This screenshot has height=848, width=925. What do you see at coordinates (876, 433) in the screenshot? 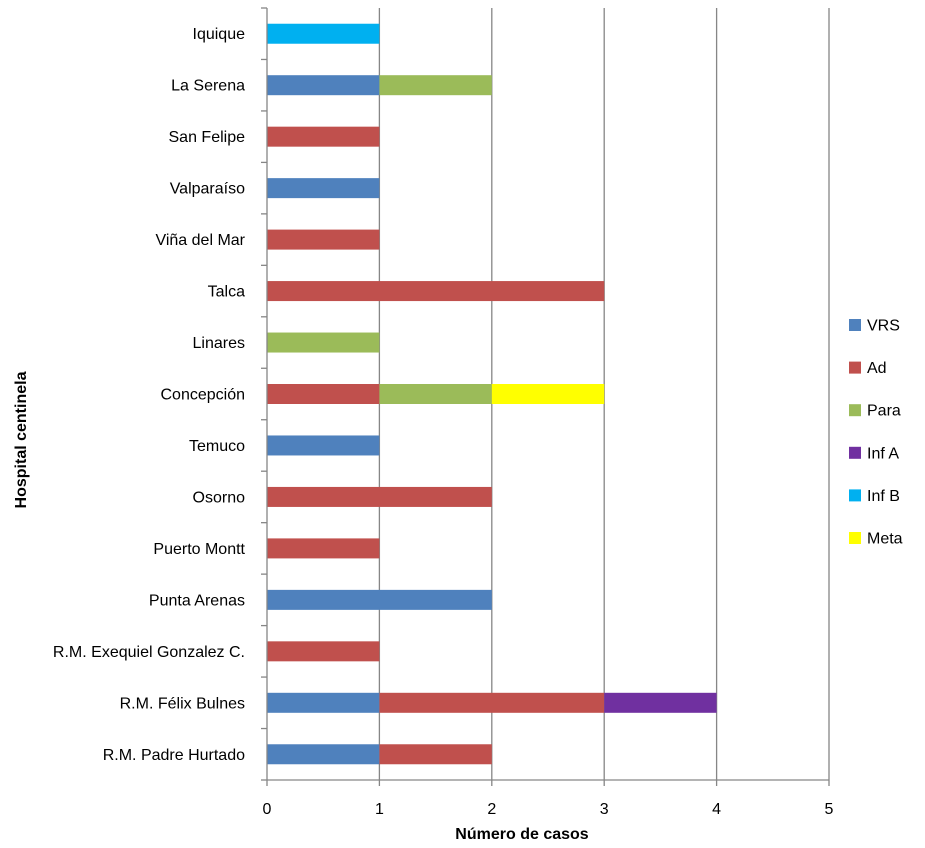
I see `legend: VRS Ad Para Inf A Inf B Meta` at bounding box center [876, 433].